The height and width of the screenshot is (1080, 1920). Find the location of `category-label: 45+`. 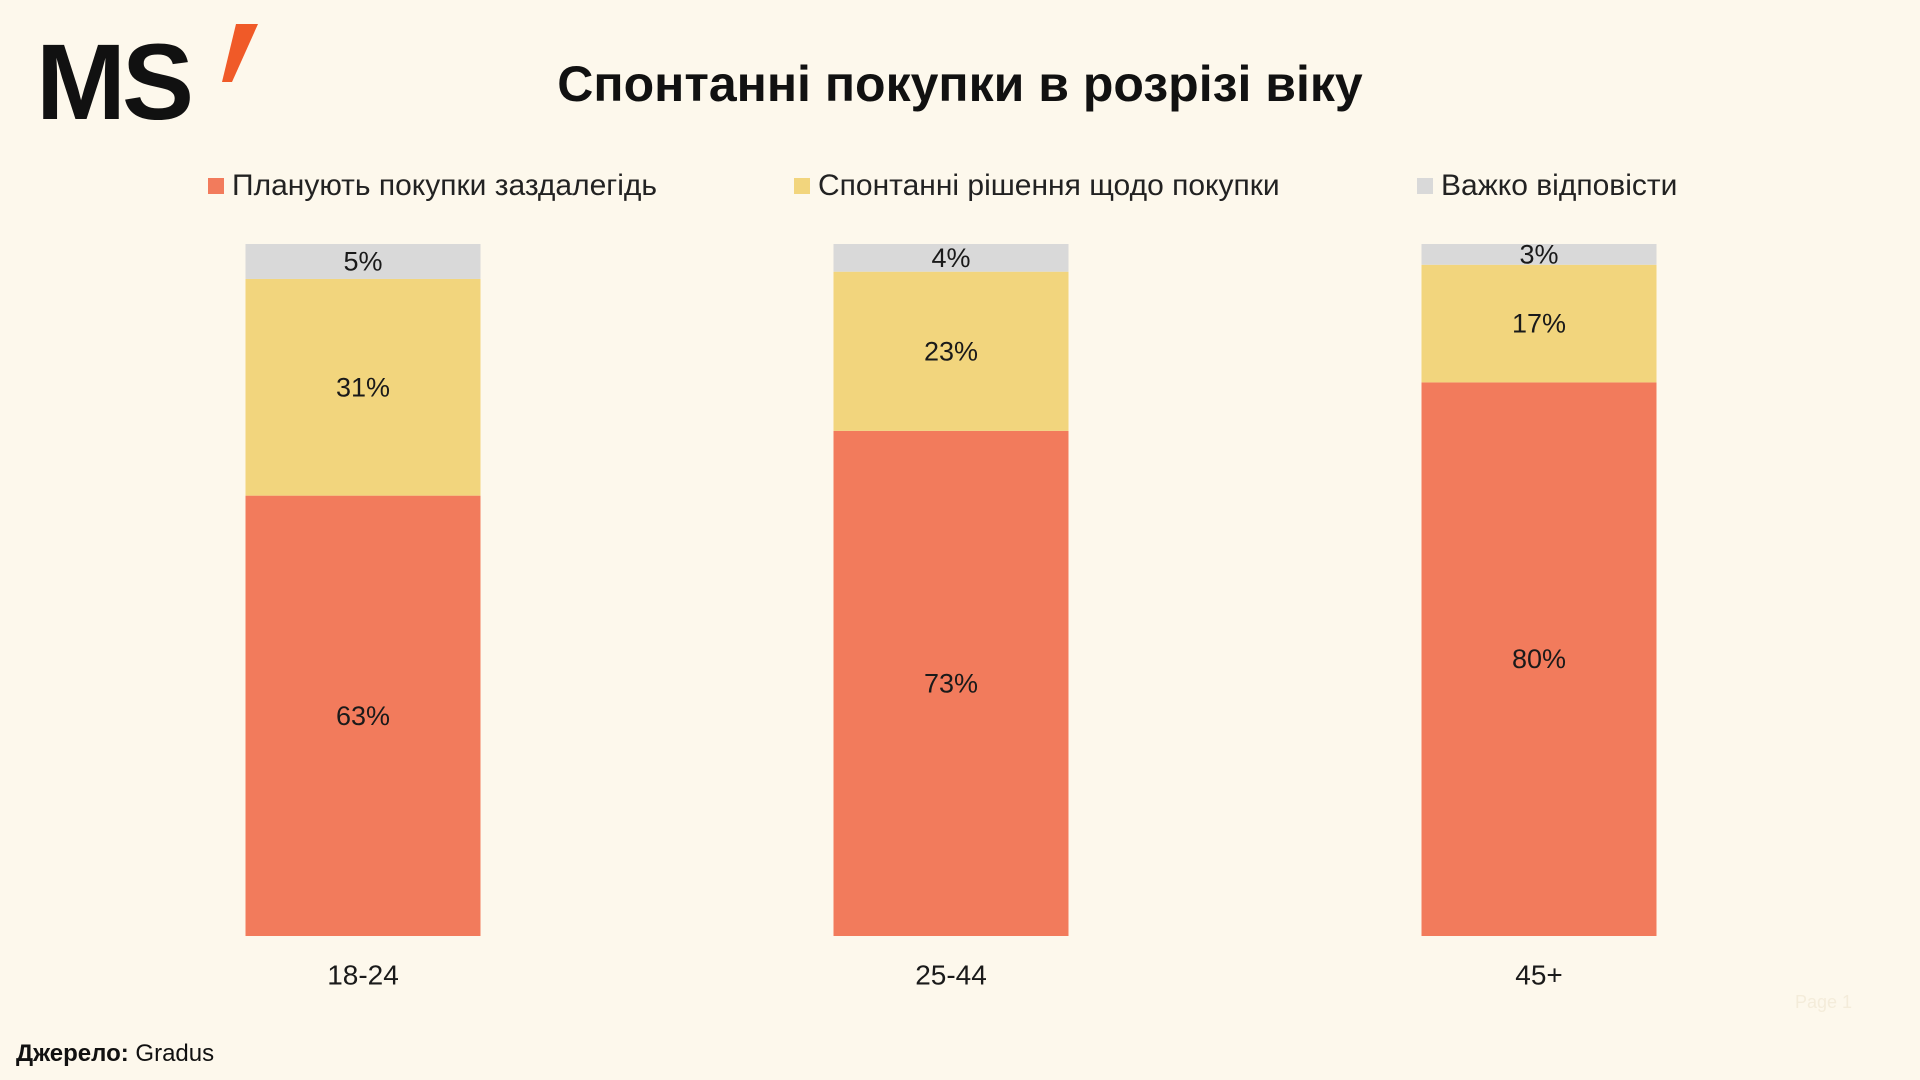

category-label: 45+ is located at coordinates (1539, 975).